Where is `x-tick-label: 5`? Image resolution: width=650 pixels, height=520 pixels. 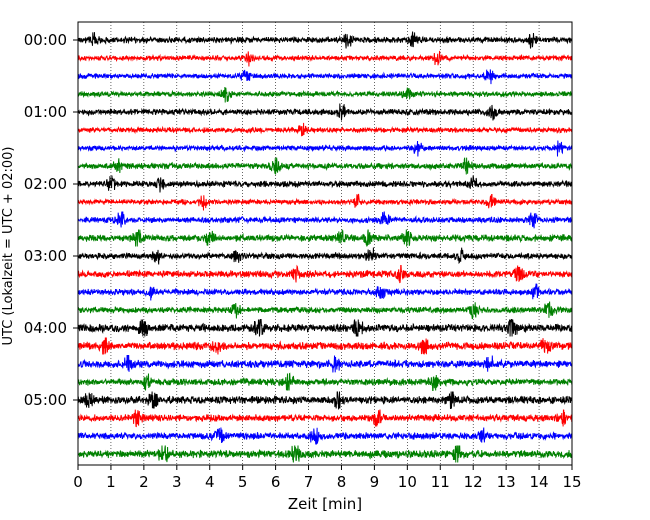 x-tick-label: 5 is located at coordinates (243, 482).